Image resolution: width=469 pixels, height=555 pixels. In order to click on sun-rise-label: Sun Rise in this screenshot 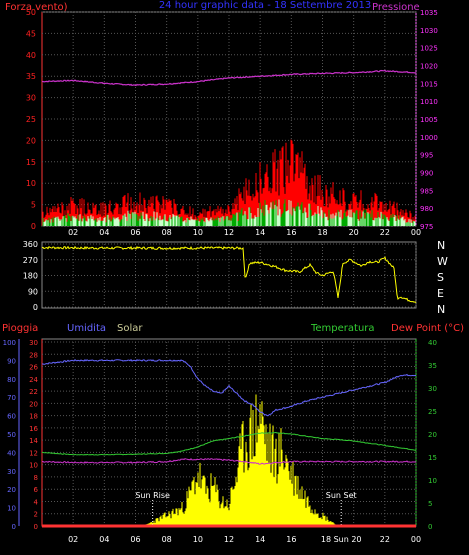, I will do `click(152, 495)`.